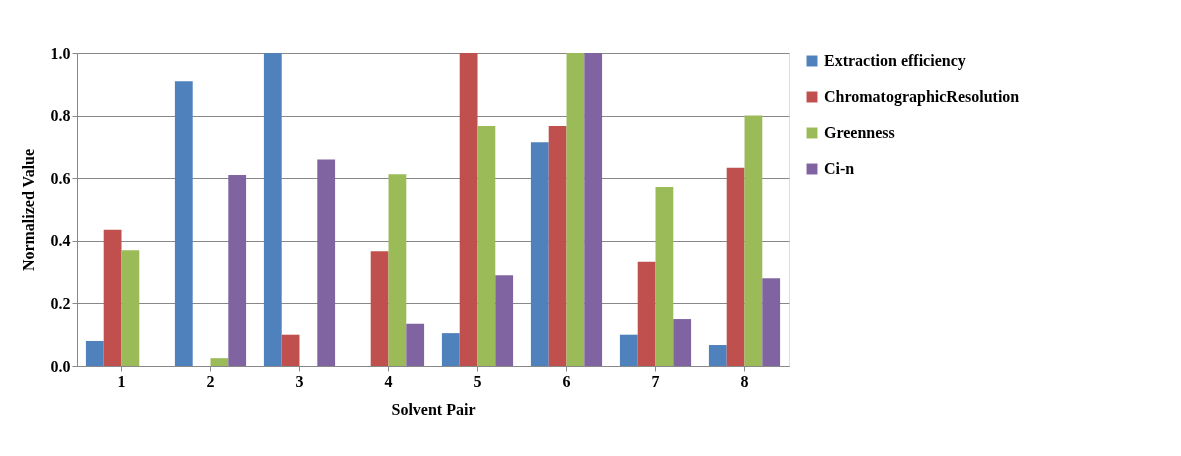  I want to click on legend-label: Extraction efficiency, so click(895, 61).